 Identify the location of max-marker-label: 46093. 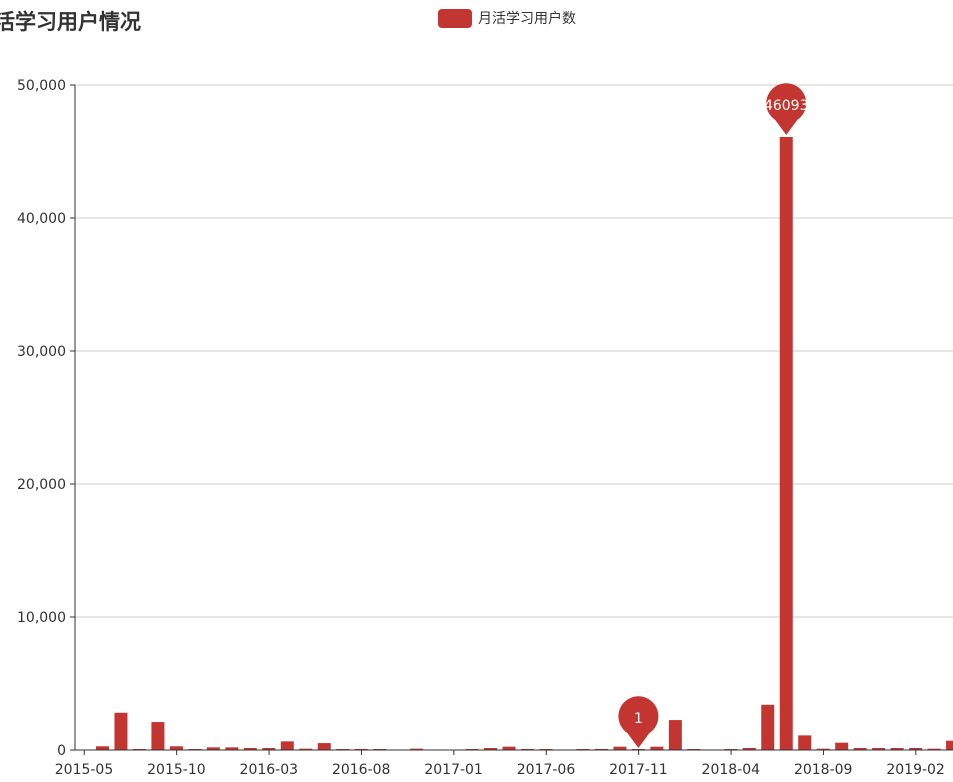
(786, 106).